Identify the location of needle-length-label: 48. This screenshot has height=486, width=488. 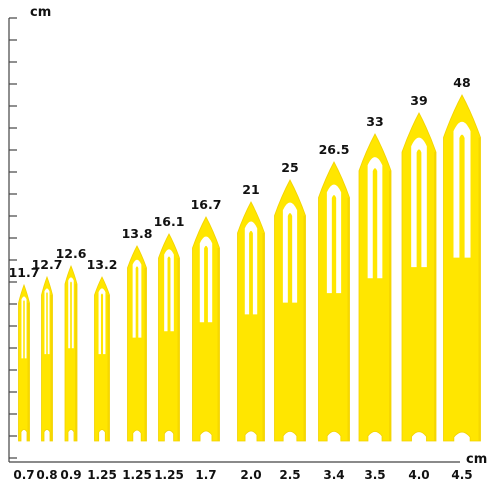
(462, 82).